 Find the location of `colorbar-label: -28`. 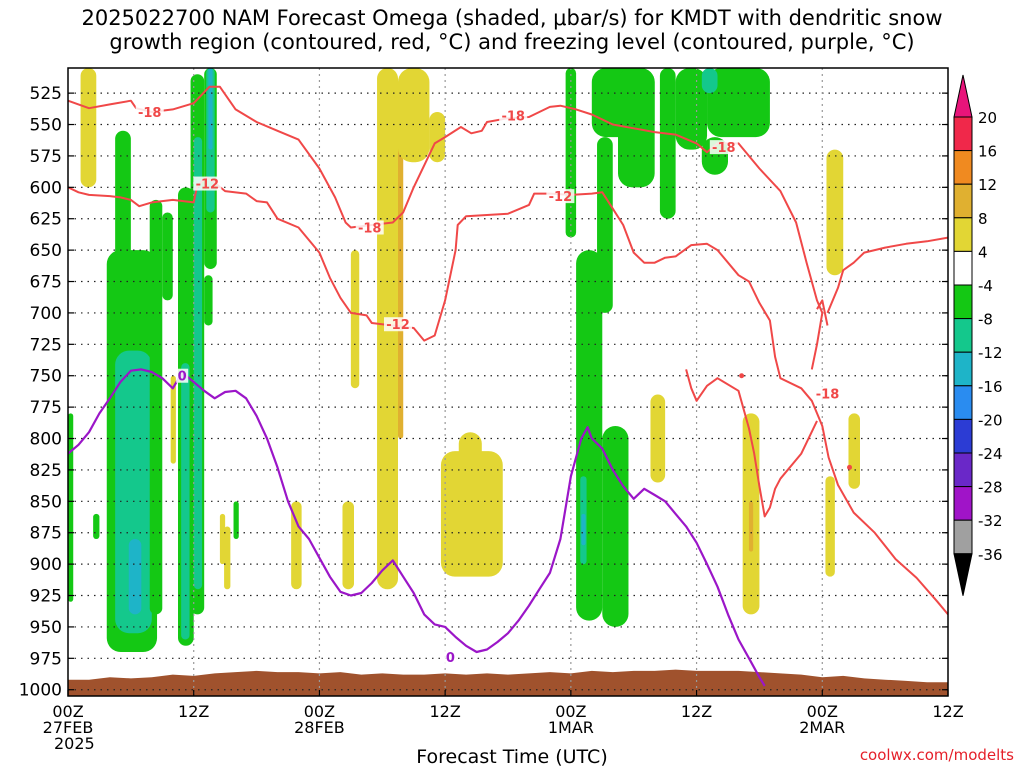

colorbar-label: -28 is located at coordinates (990, 488).